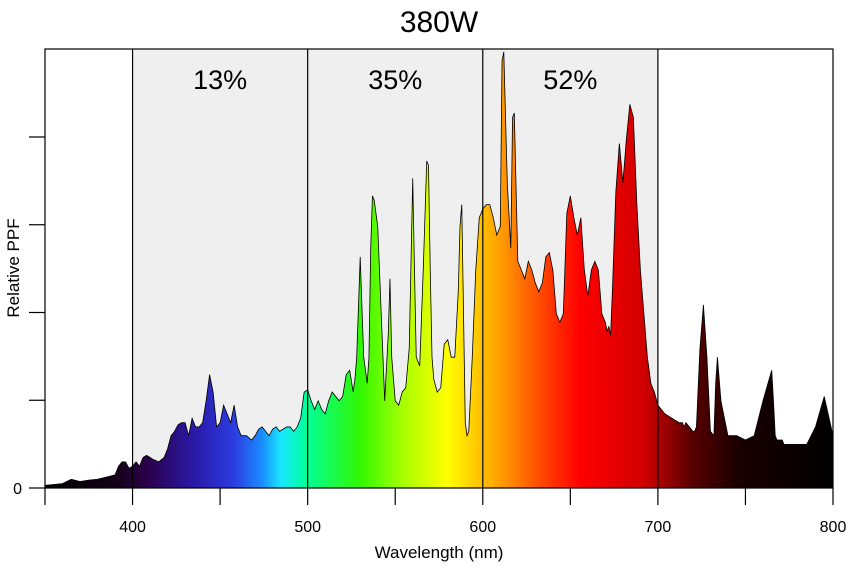 The image size is (851, 569). What do you see at coordinates (220, 80) in the screenshot?
I see `band-label-1: 13%` at bounding box center [220, 80].